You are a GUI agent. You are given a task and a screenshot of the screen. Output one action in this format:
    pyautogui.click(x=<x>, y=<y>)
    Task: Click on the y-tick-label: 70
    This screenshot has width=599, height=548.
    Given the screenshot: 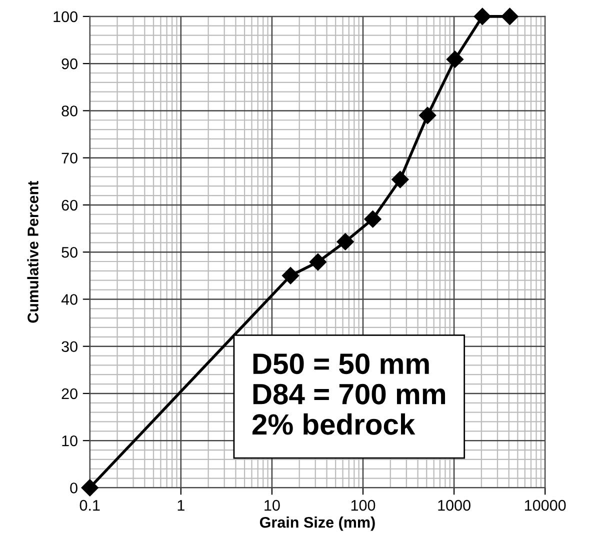 What is the action you would take?
    pyautogui.click(x=70, y=158)
    